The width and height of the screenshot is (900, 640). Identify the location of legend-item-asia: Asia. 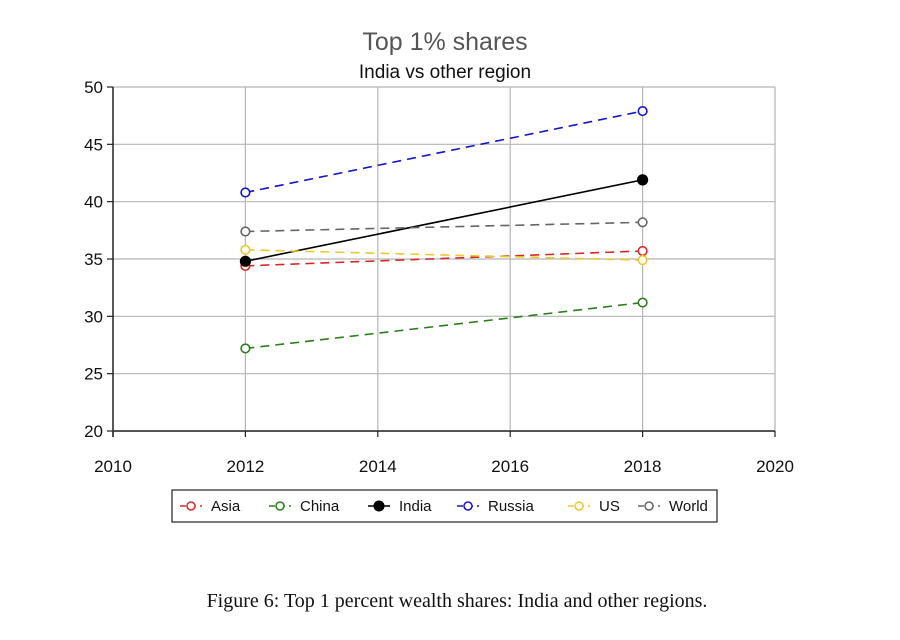
(210, 506).